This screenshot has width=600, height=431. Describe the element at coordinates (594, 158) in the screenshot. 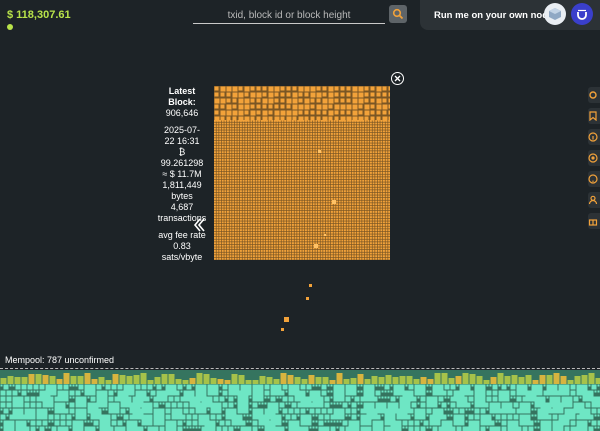

I see `target-button` at that location.